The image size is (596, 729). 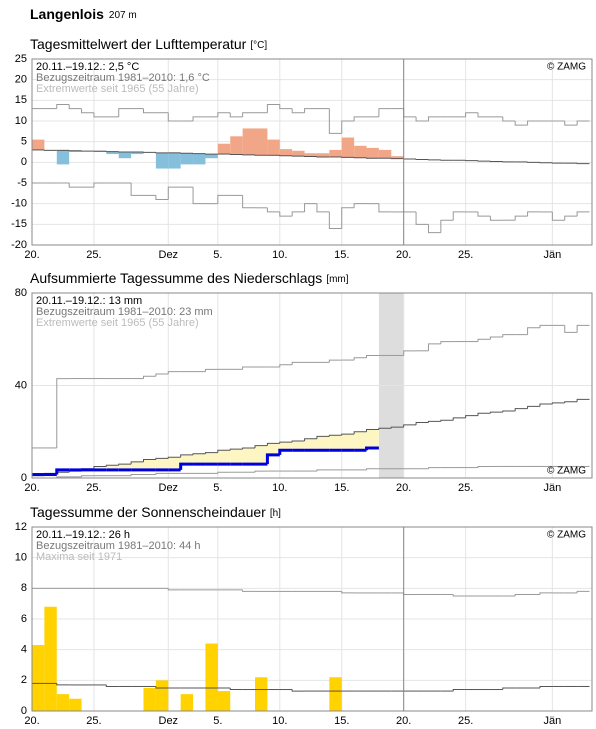 What do you see at coordinates (93, 255) in the screenshot?
I see `x-tick-label: 25.` at bounding box center [93, 255].